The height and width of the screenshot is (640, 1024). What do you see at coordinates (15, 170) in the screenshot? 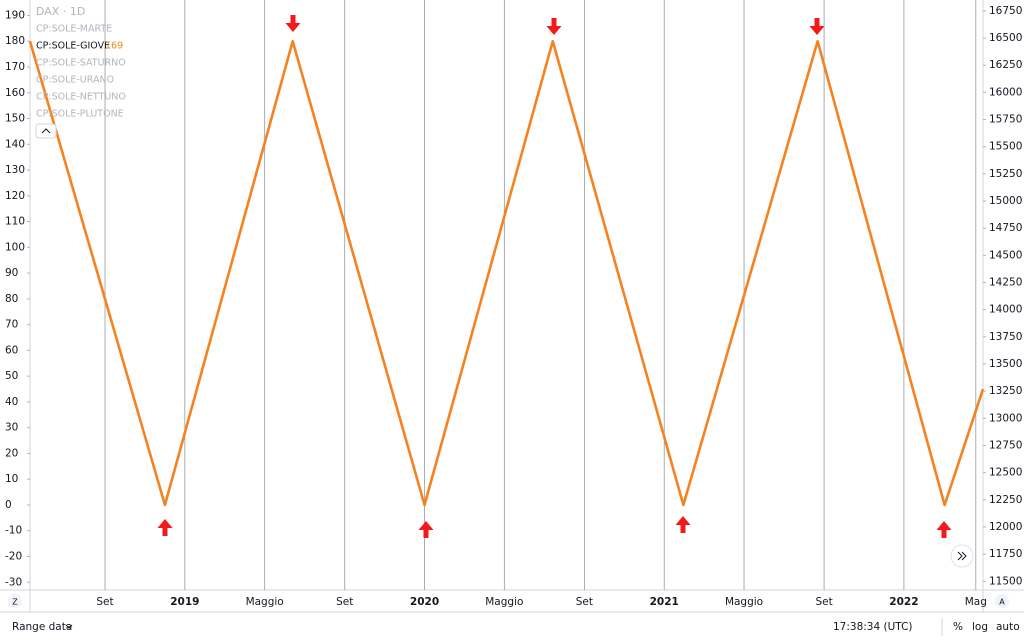
I see `y-tick-label: 130` at bounding box center [15, 170].